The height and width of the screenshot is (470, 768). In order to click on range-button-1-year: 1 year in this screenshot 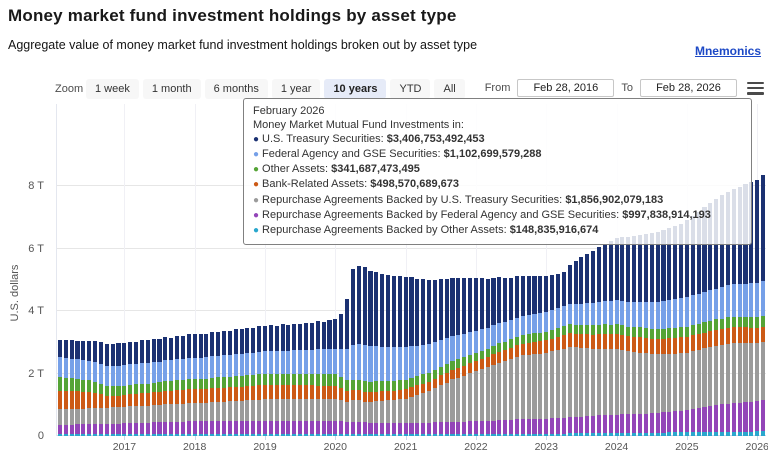, I will do `click(296, 89)`.